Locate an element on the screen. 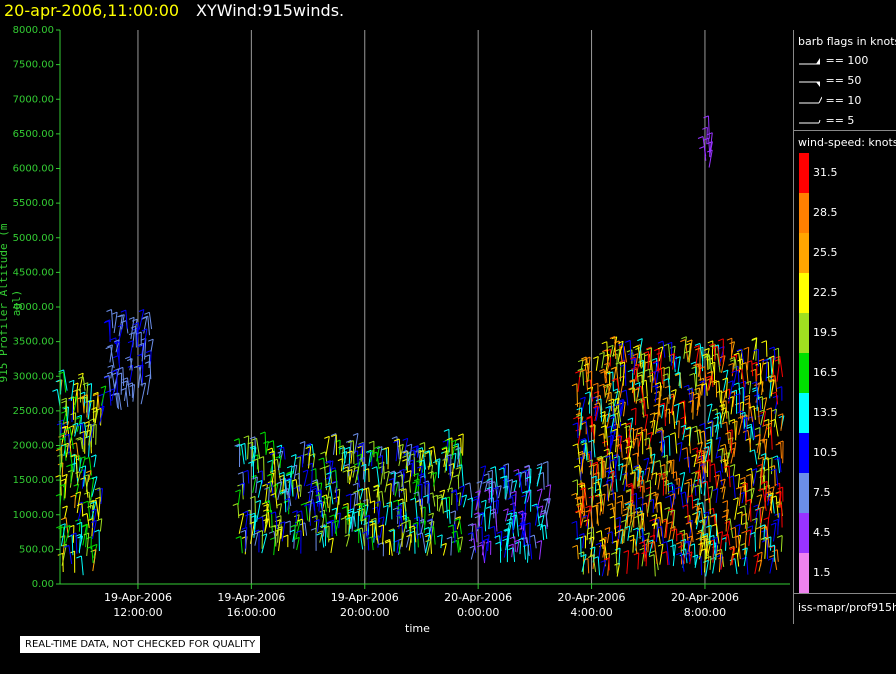 This screenshot has height=674, width=896. speed-swatch-label: 28.5 is located at coordinates (825, 212).